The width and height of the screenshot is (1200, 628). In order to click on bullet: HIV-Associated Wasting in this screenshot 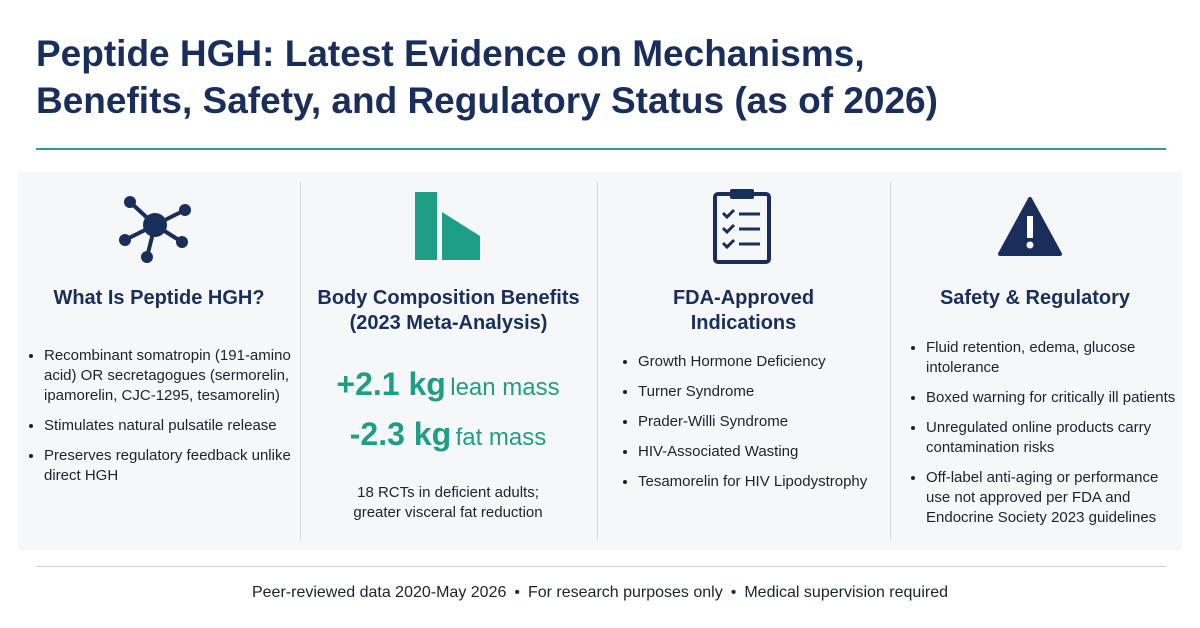, I will do `click(758, 452)`.